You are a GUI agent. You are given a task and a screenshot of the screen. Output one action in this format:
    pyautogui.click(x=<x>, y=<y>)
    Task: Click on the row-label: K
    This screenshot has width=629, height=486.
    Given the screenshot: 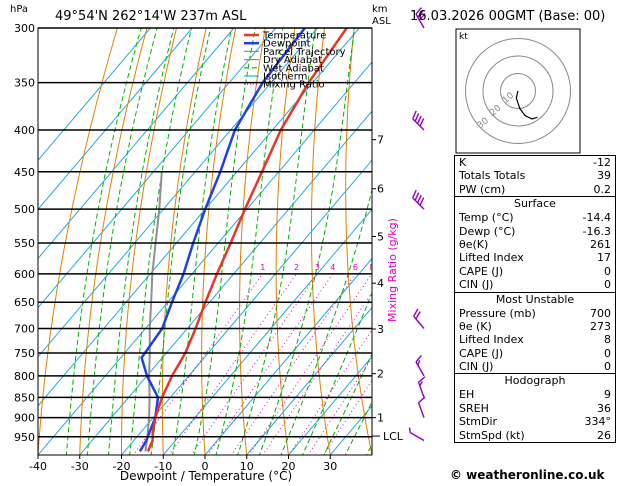 What is the action you would take?
    pyautogui.click(x=463, y=162)
    